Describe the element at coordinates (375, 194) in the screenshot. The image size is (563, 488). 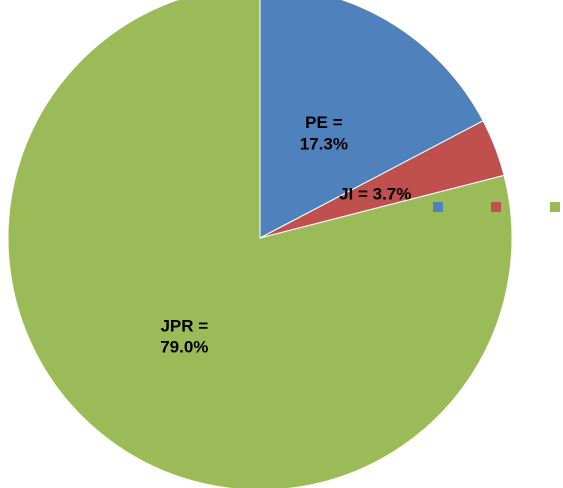
I see `data-label: JI = 3.7%` at that location.